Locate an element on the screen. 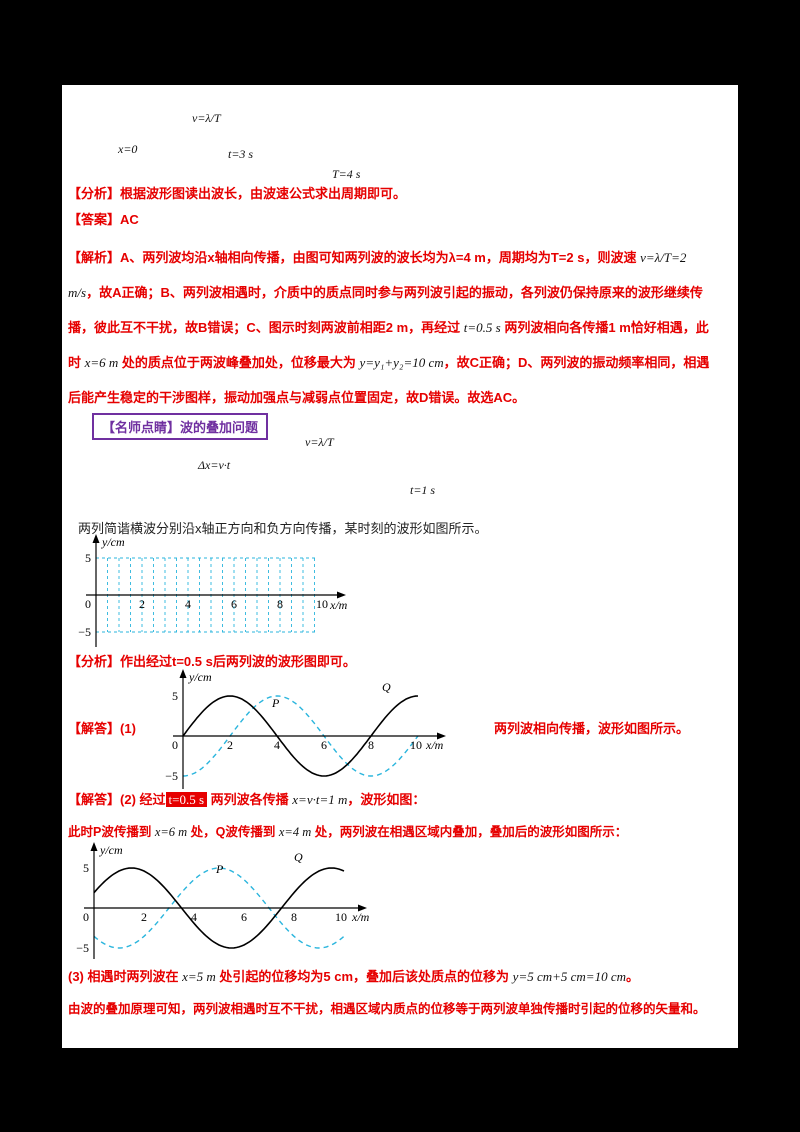 Image resolution: width=800 pixels, height=1132 pixels. teacher-note-text: 【名师点睛】波的叠加问题 is located at coordinates (180, 426).